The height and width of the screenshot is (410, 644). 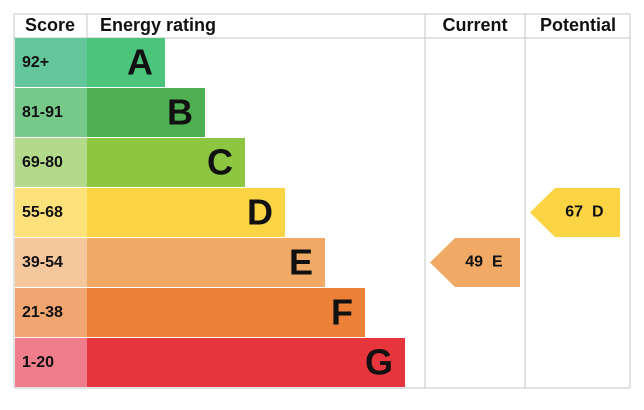 I want to click on header-rating: Energy rating, so click(x=158, y=25).